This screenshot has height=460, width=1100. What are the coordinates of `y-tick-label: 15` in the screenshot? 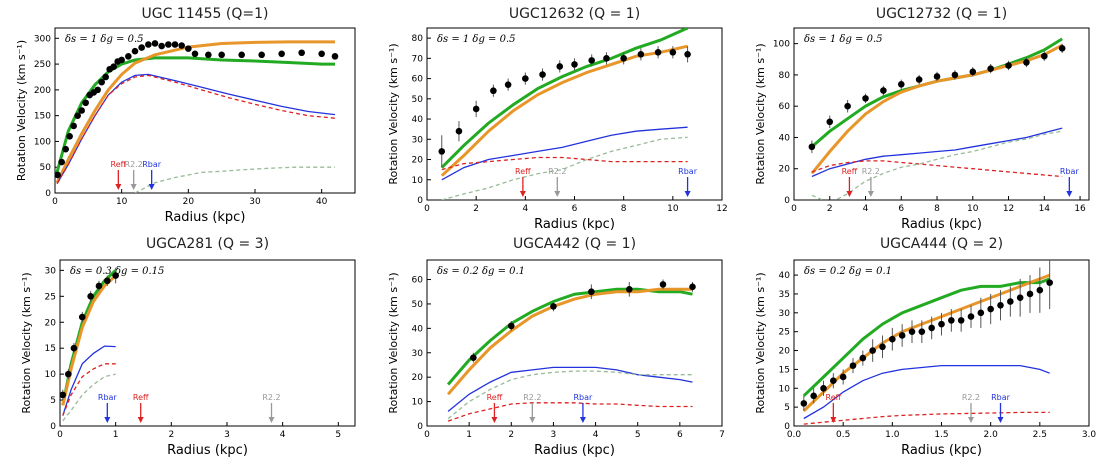 It's located at (50, 349).